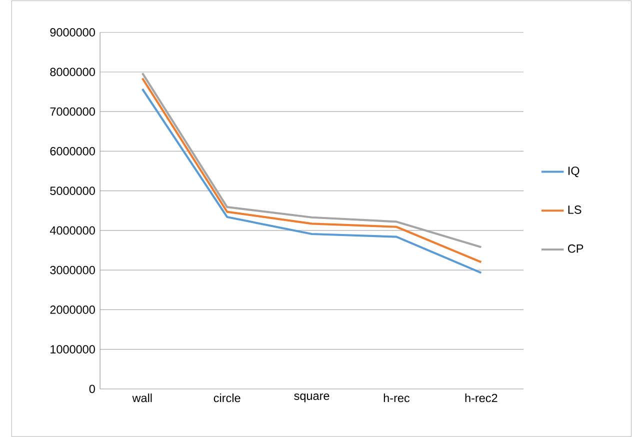 This screenshot has height=437, width=632. Describe the element at coordinates (72, 230) in the screenshot. I see `y-tick-label: 4000000` at that location.